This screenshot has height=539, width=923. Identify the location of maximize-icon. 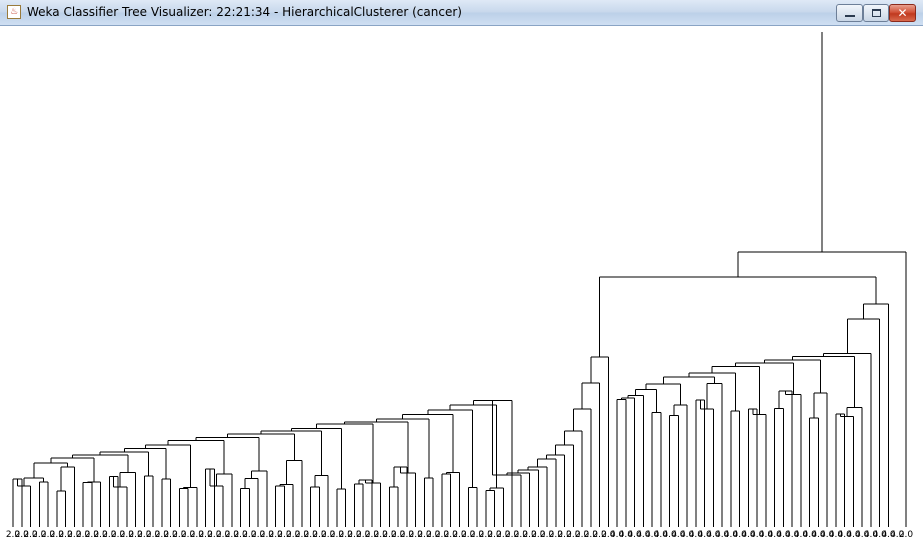
(876, 13).